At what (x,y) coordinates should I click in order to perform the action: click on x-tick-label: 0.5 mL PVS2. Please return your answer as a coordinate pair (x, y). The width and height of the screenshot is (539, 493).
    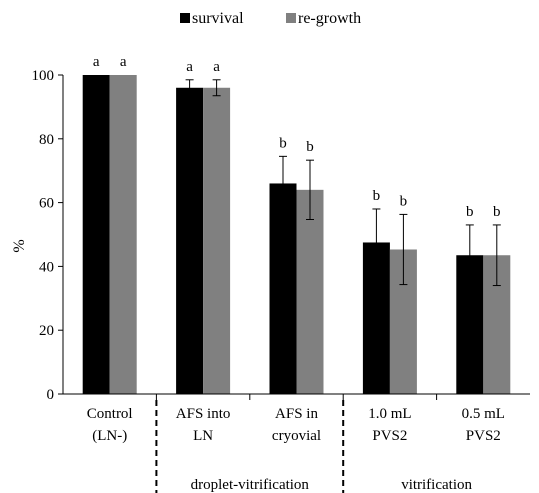
    Looking at the image, I should click on (483, 425).